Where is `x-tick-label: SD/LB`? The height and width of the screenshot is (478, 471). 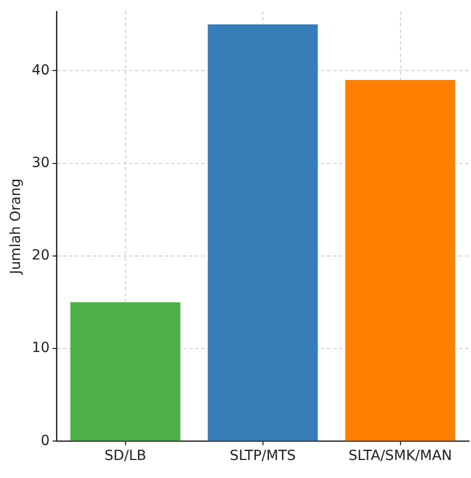 x-tick-label: SD/LB is located at coordinates (125, 456).